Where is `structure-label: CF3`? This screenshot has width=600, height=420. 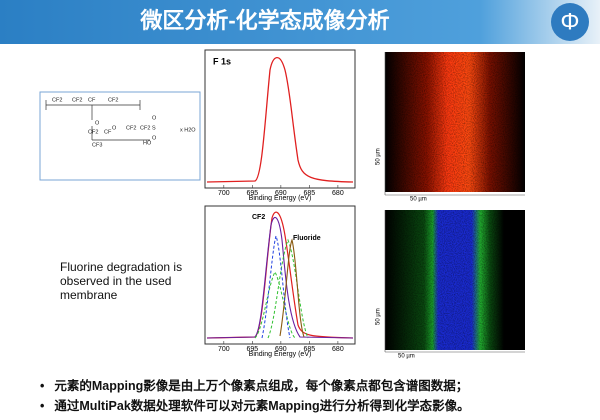
structure-label: CF3 is located at coordinates (97, 145).